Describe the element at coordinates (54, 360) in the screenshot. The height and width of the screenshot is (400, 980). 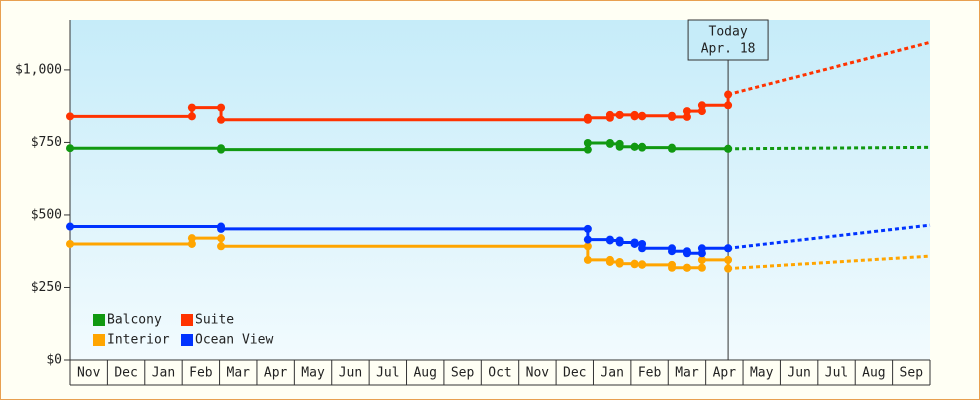
I see `y-tick-label: $0` at that location.